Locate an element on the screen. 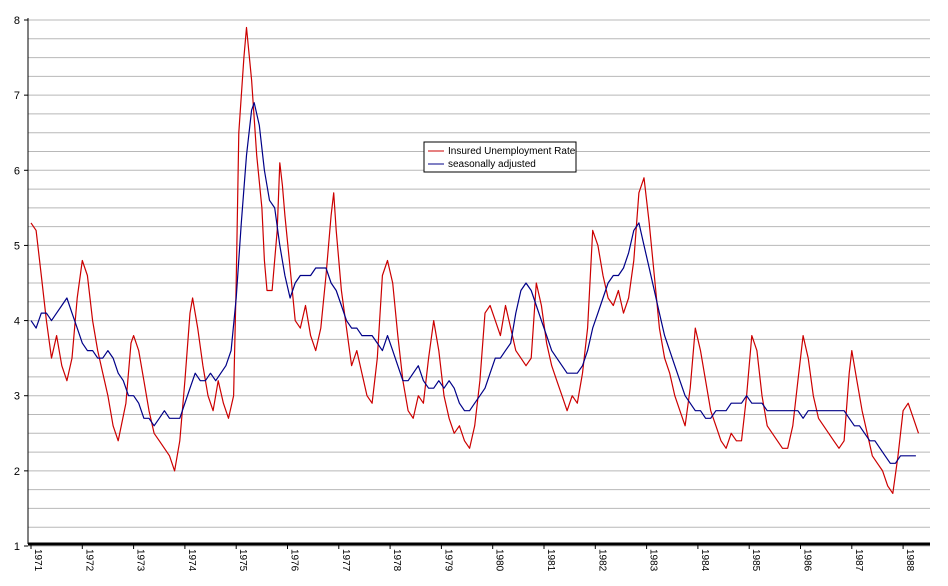  x-tick-label-9: 1980 is located at coordinates (499, 560).